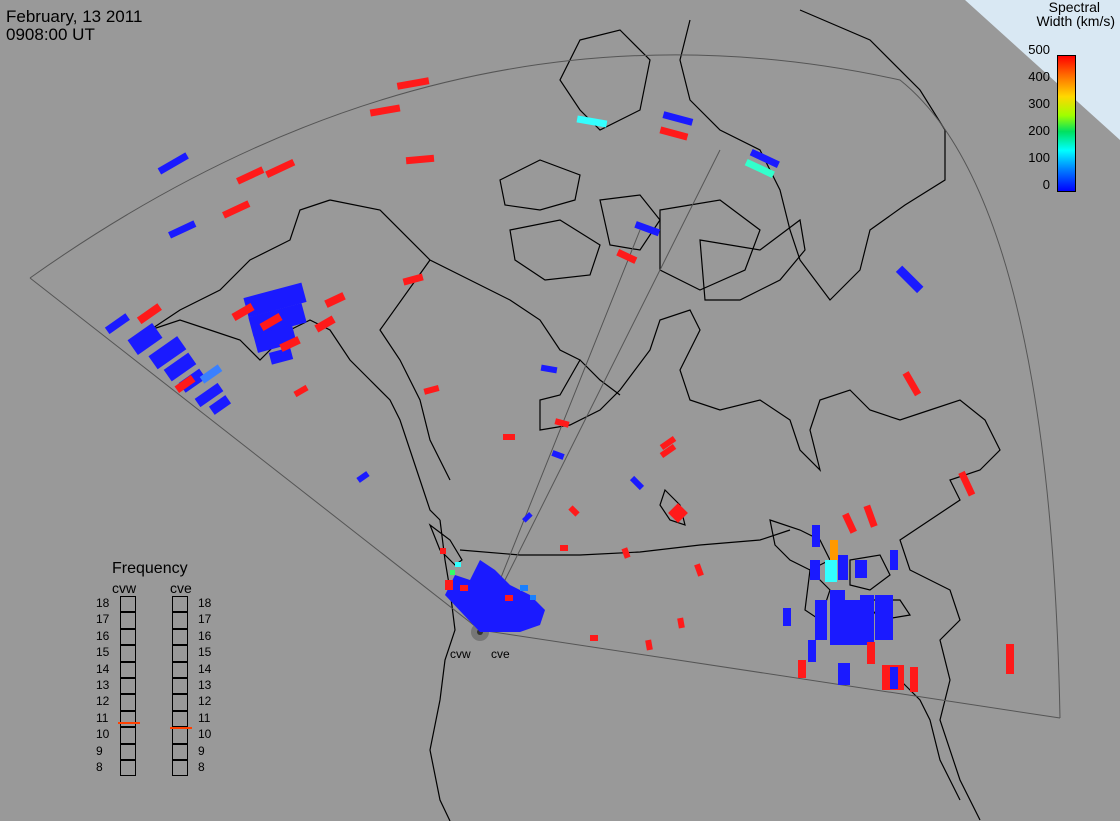 Image resolution: width=1120 pixels, height=821 pixels. Describe the element at coordinates (1046, 184) in the screenshot. I see `colorbar-tick: 0` at that location.